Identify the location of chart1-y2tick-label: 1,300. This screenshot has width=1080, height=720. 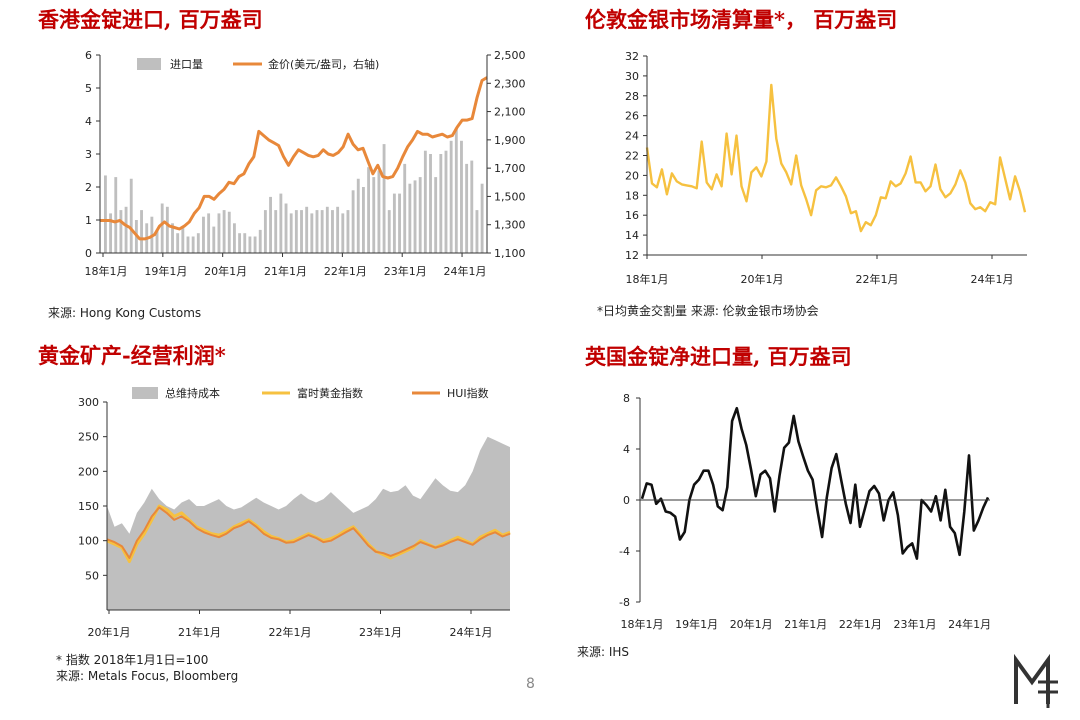
(510, 225).